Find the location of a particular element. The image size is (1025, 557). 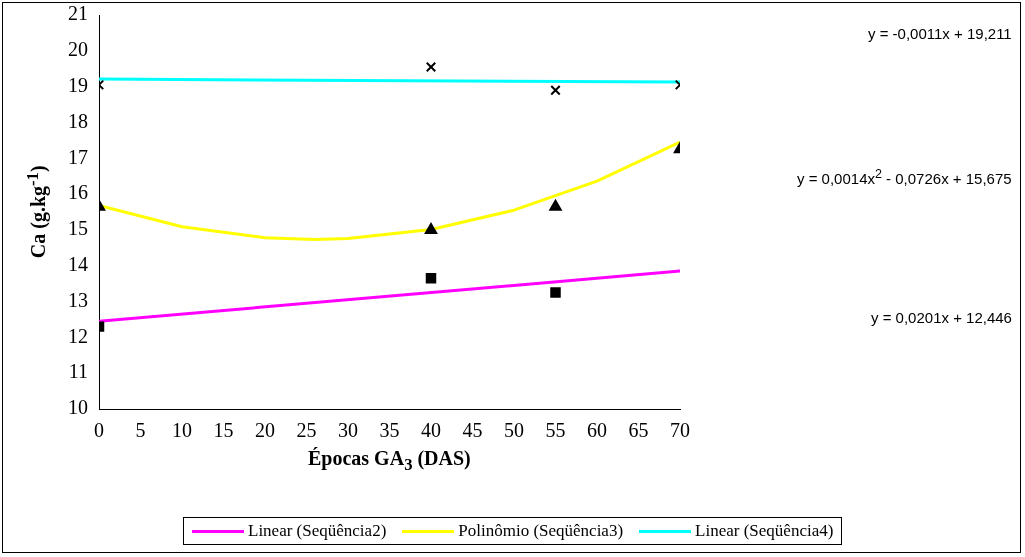

x-tick-label: 5 is located at coordinates (140, 430).